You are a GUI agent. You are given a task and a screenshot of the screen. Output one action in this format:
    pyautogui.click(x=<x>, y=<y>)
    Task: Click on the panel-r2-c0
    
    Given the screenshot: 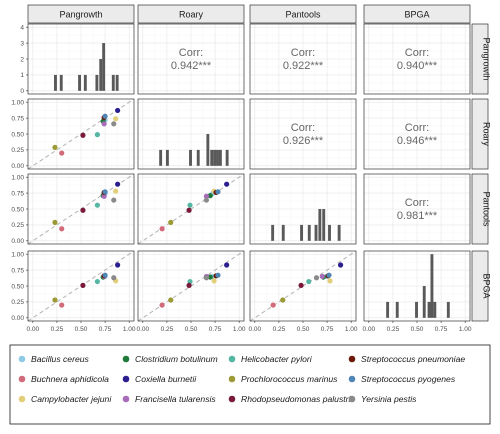 What is the action you would take?
    pyautogui.click(x=81, y=209)
    